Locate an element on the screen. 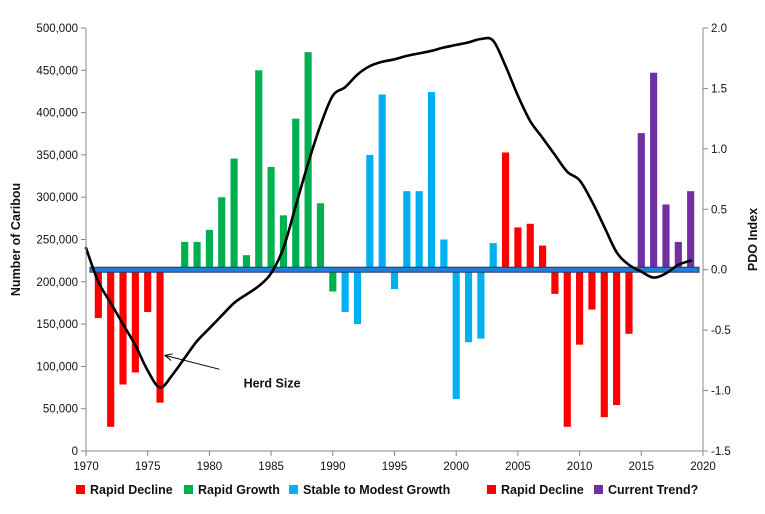 The image size is (765, 514). annotation-group: Herd Size is located at coordinates (232, 371).